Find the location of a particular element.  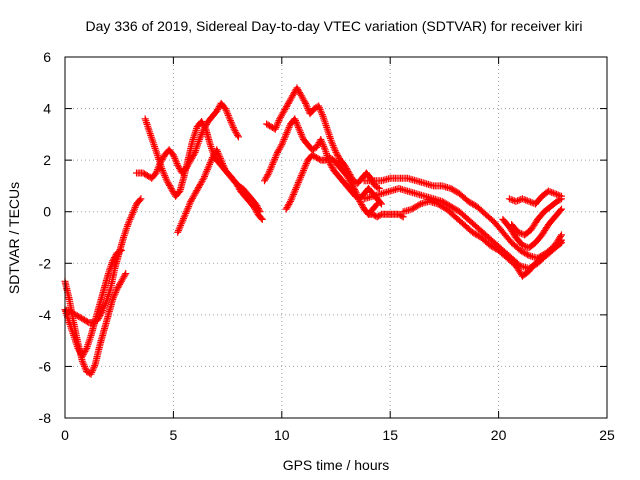

y-tick-label: 4 is located at coordinates (47, 109).